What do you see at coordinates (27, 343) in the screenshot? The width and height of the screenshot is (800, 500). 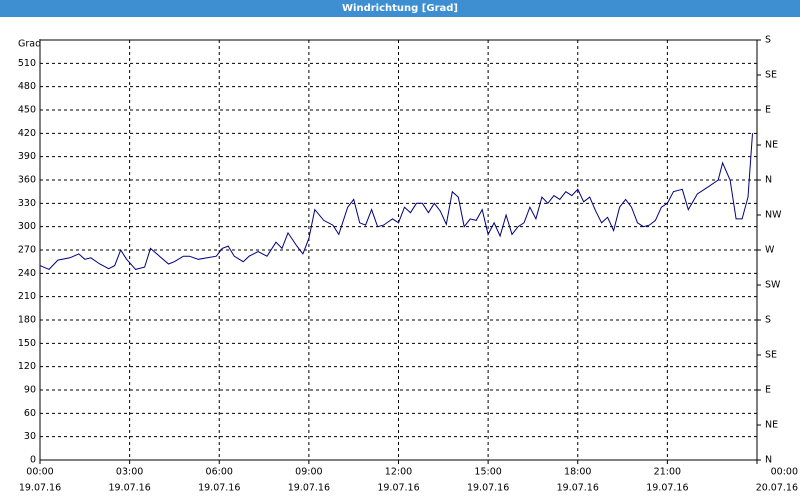 I see `y-tick-label: 150` at bounding box center [27, 343].